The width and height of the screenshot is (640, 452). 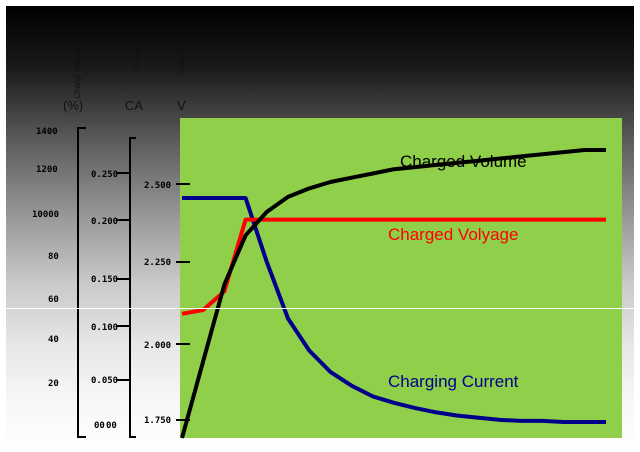 What do you see at coordinates (82, 282) in the screenshot?
I see `axis-bracket-charge` at bounding box center [82, 282].